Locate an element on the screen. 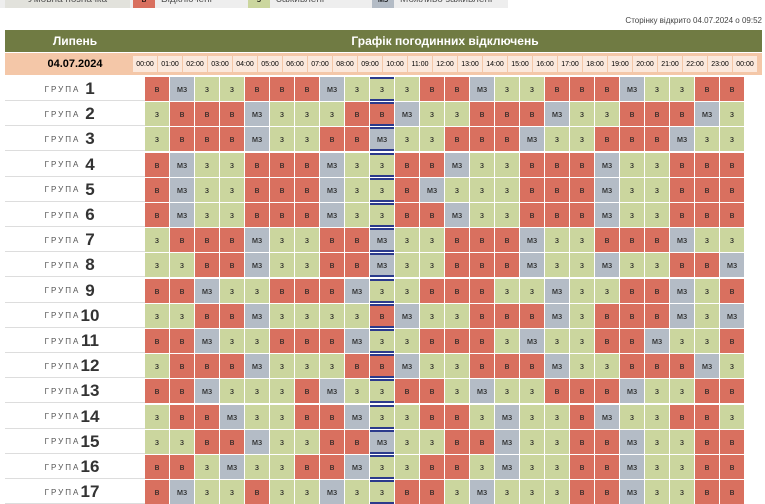 This screenshot has width=765, height=504. group-number: 14 is located at coordinates (90, 416).